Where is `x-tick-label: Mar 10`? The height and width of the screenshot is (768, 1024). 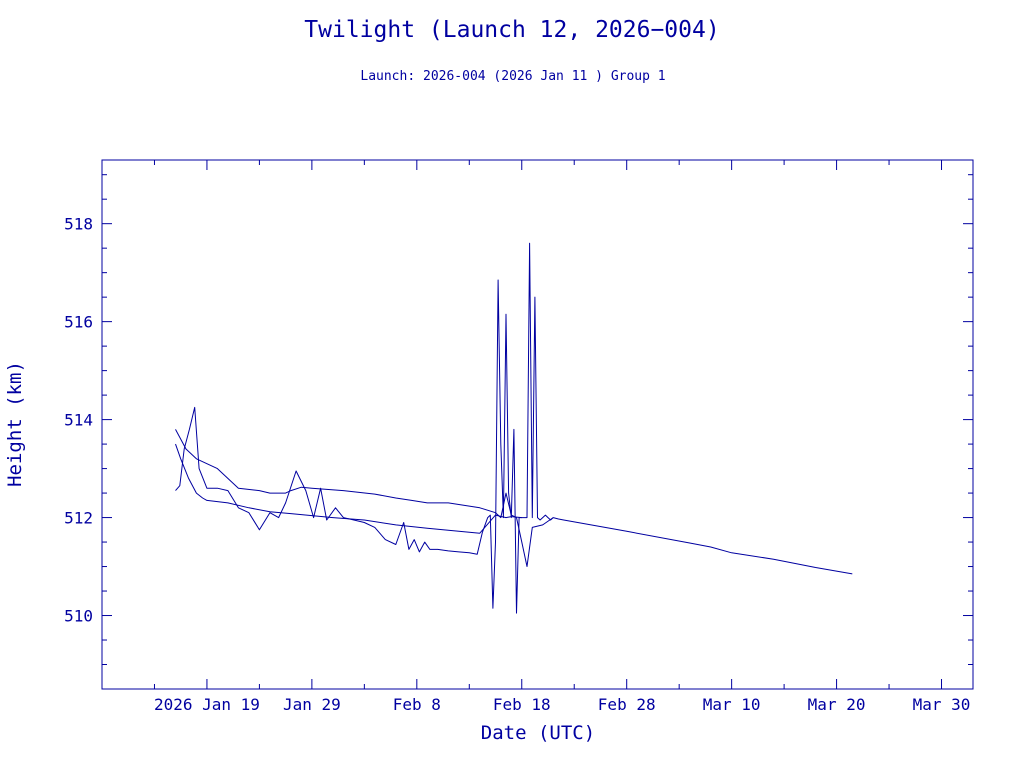 x-tick-label: Mar 10 is located at coordinates (732, 704).